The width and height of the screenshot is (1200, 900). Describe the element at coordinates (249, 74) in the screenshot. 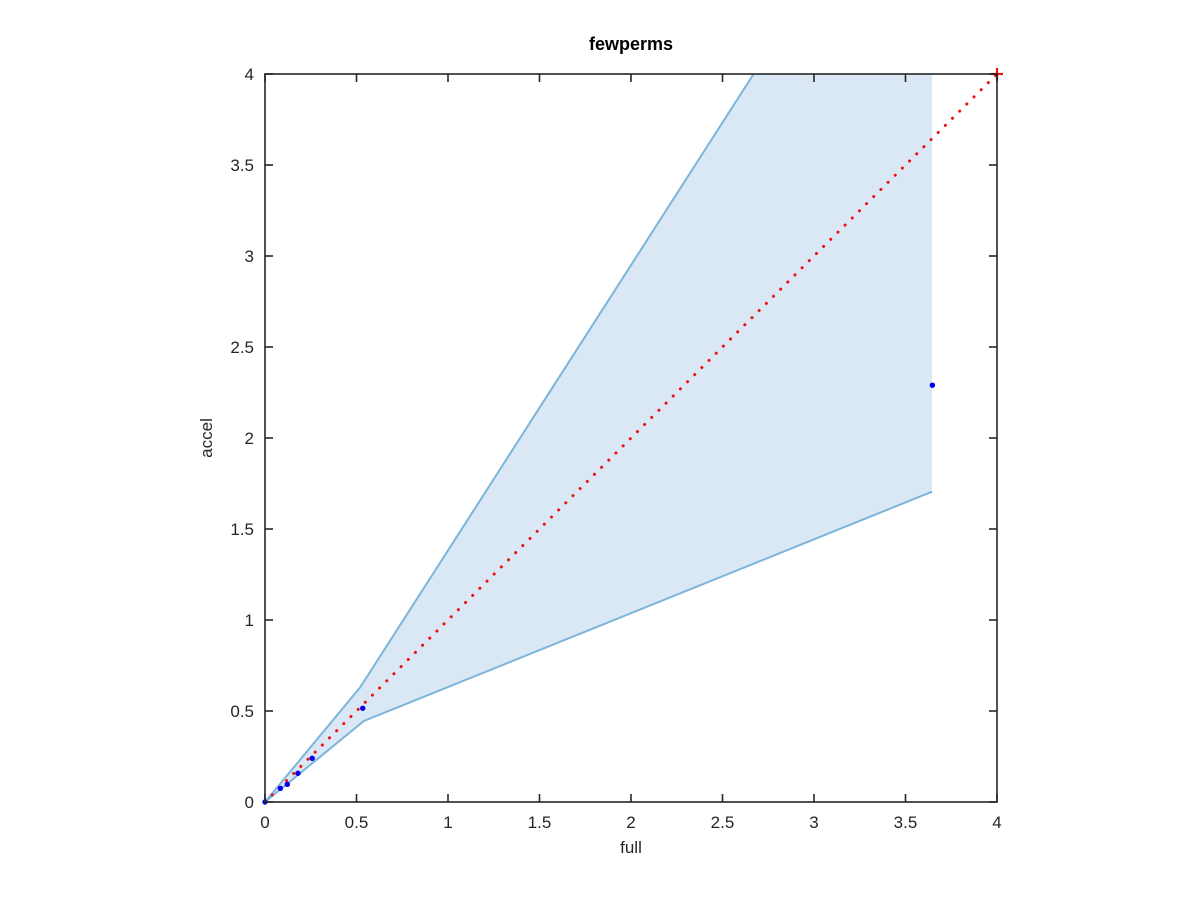

I see `y-tick-label: 4` at that location.